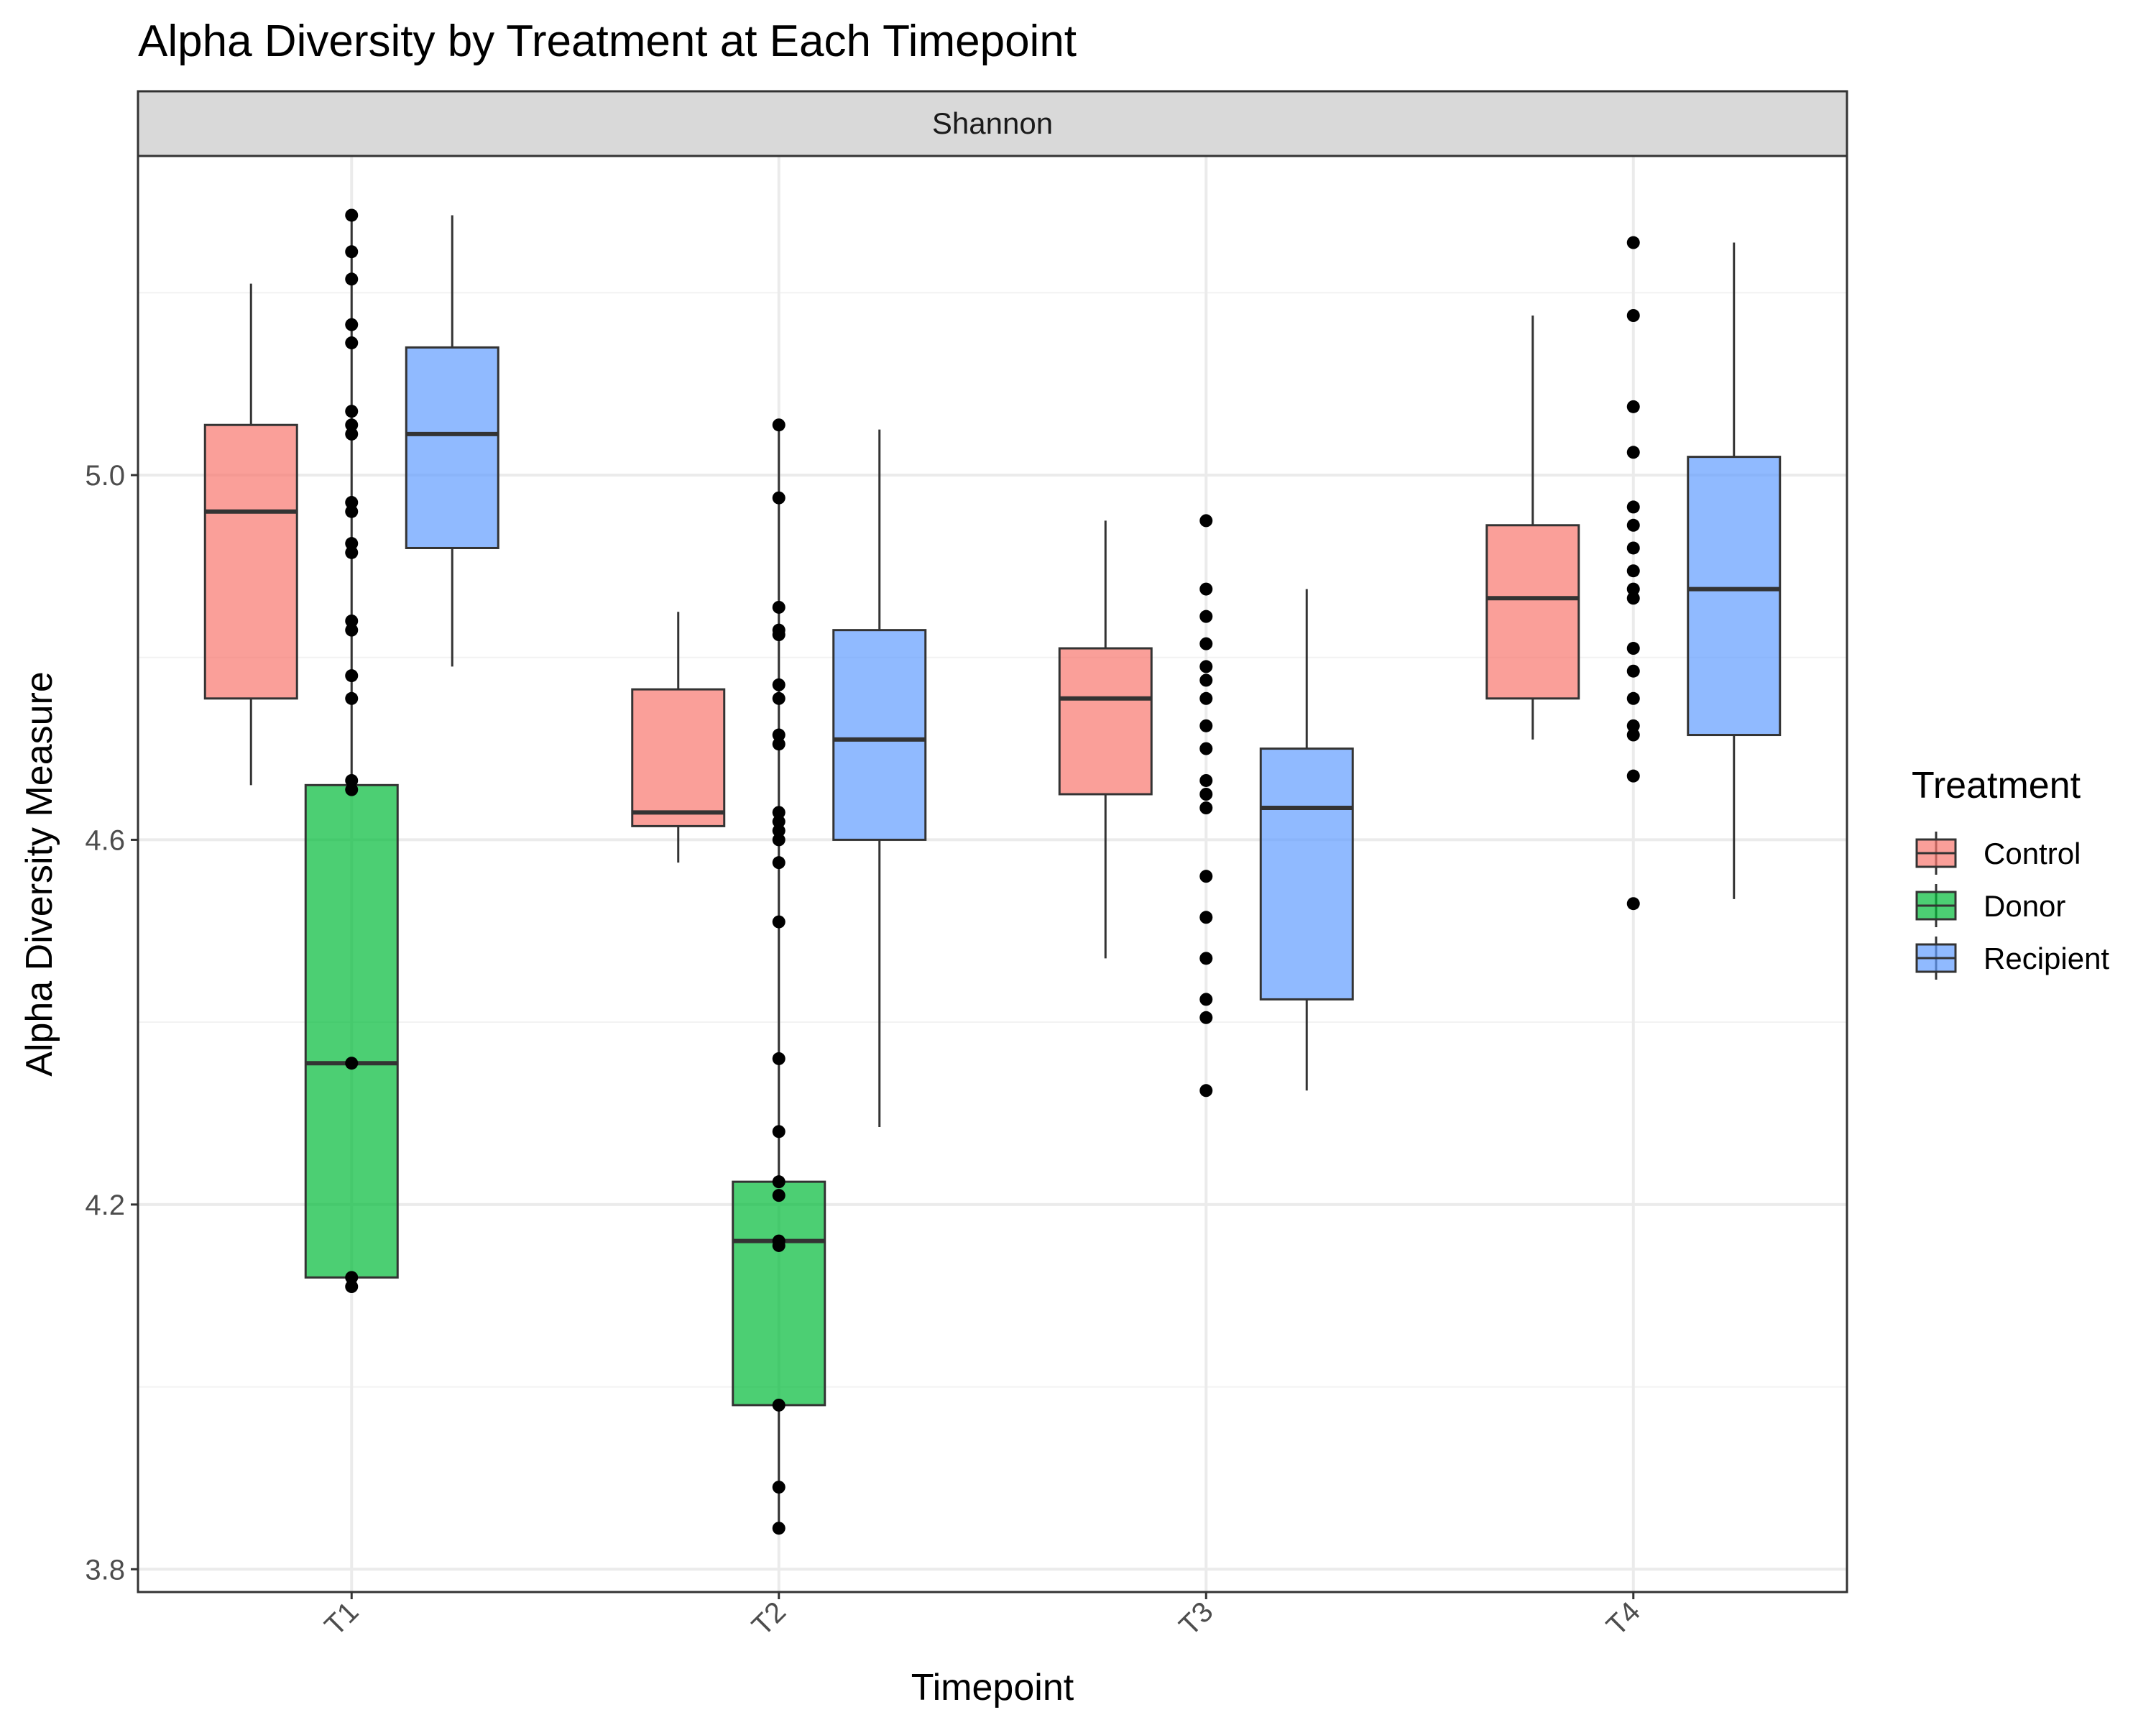  I want to click on legend-label: Control, so click(2032, 853).